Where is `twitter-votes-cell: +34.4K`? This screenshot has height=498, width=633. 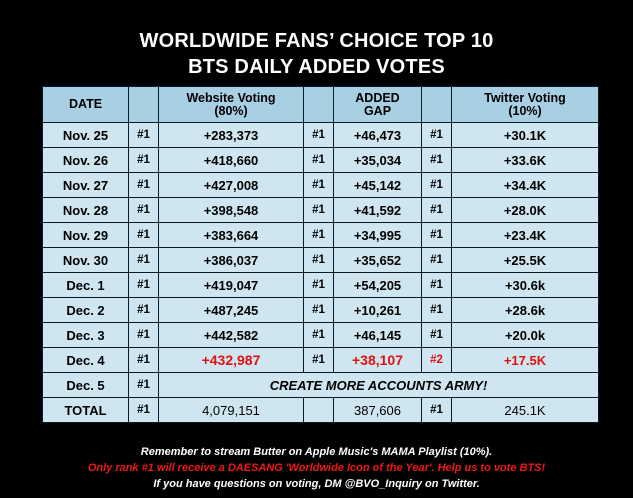 twitter-votes-cell: +34.4K is located at coordinates (525, 185).